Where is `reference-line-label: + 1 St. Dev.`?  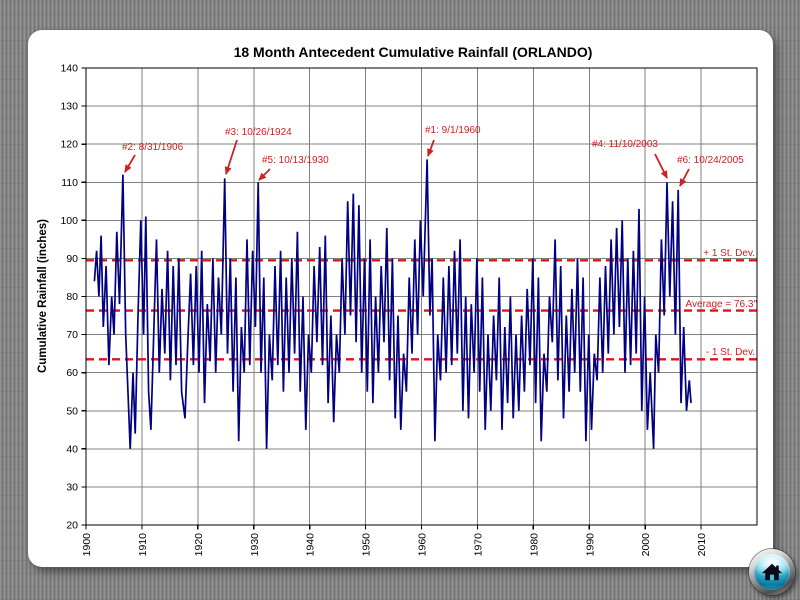 reference-line-label: + 1 St. Dev. is located at coordinates (729, 253).